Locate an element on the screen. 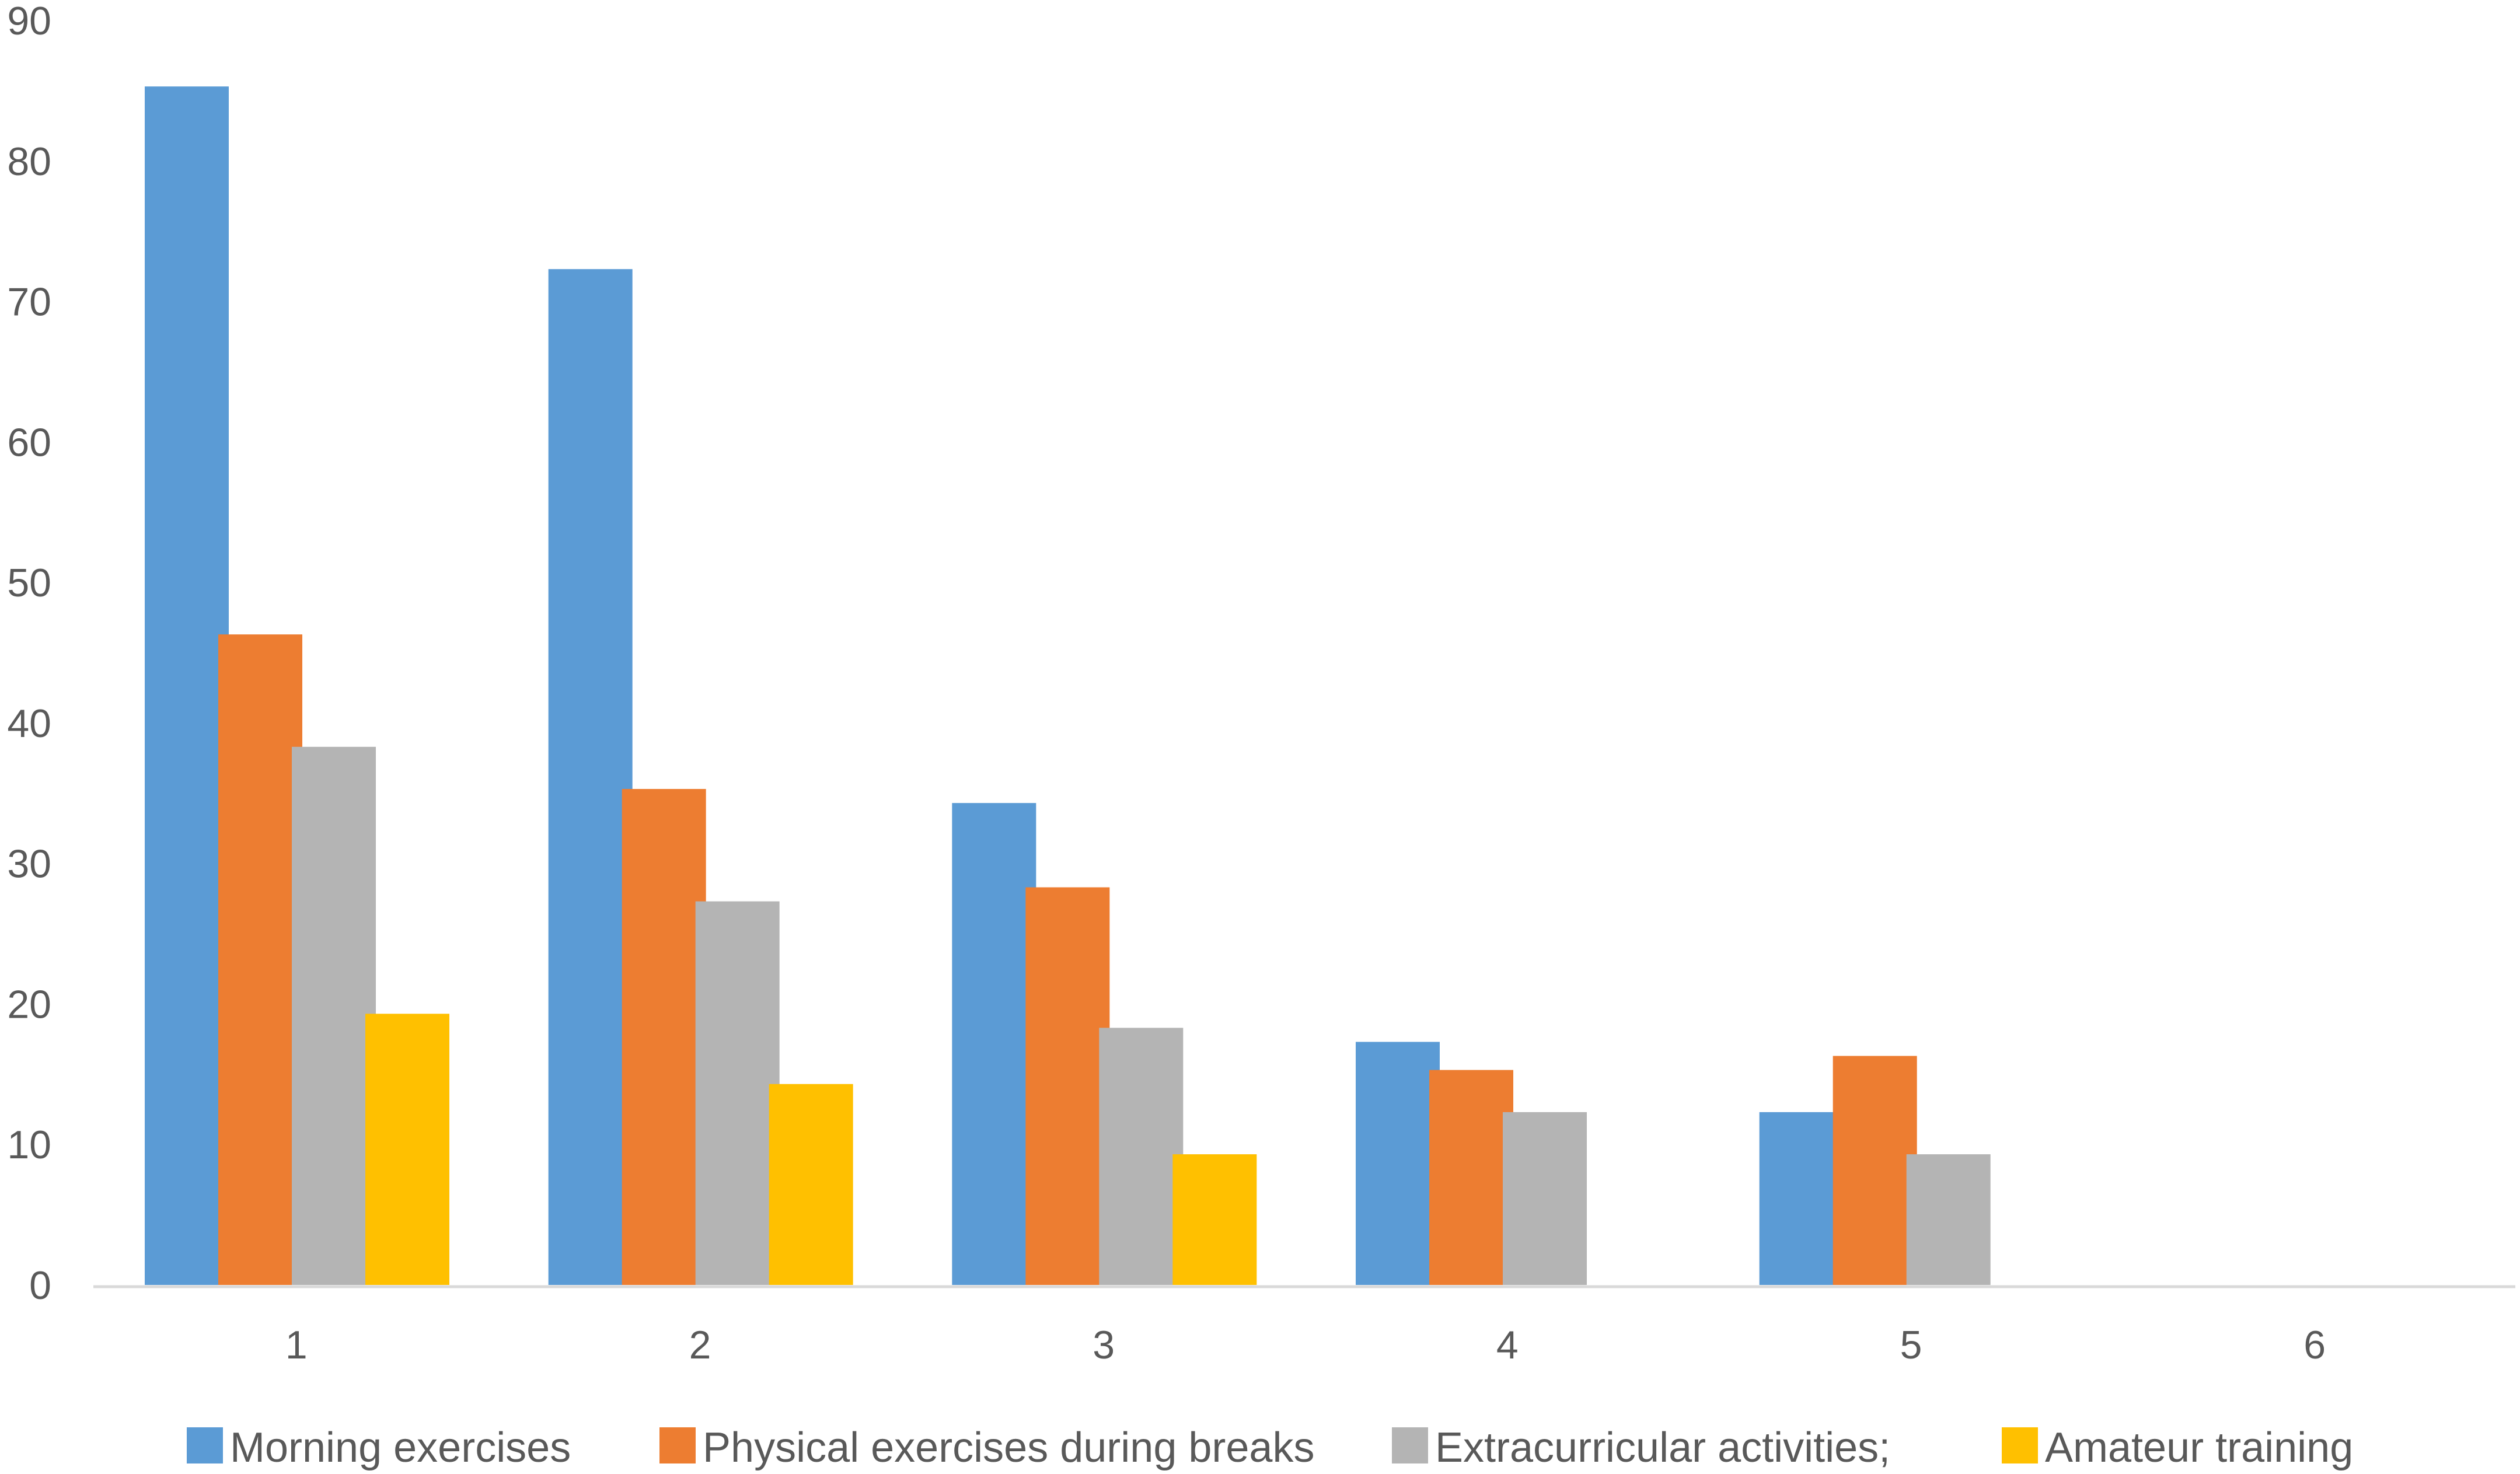 The image size is (2520, 1474). legend-label: Amateur training is located at coordinates (2199, 1447).